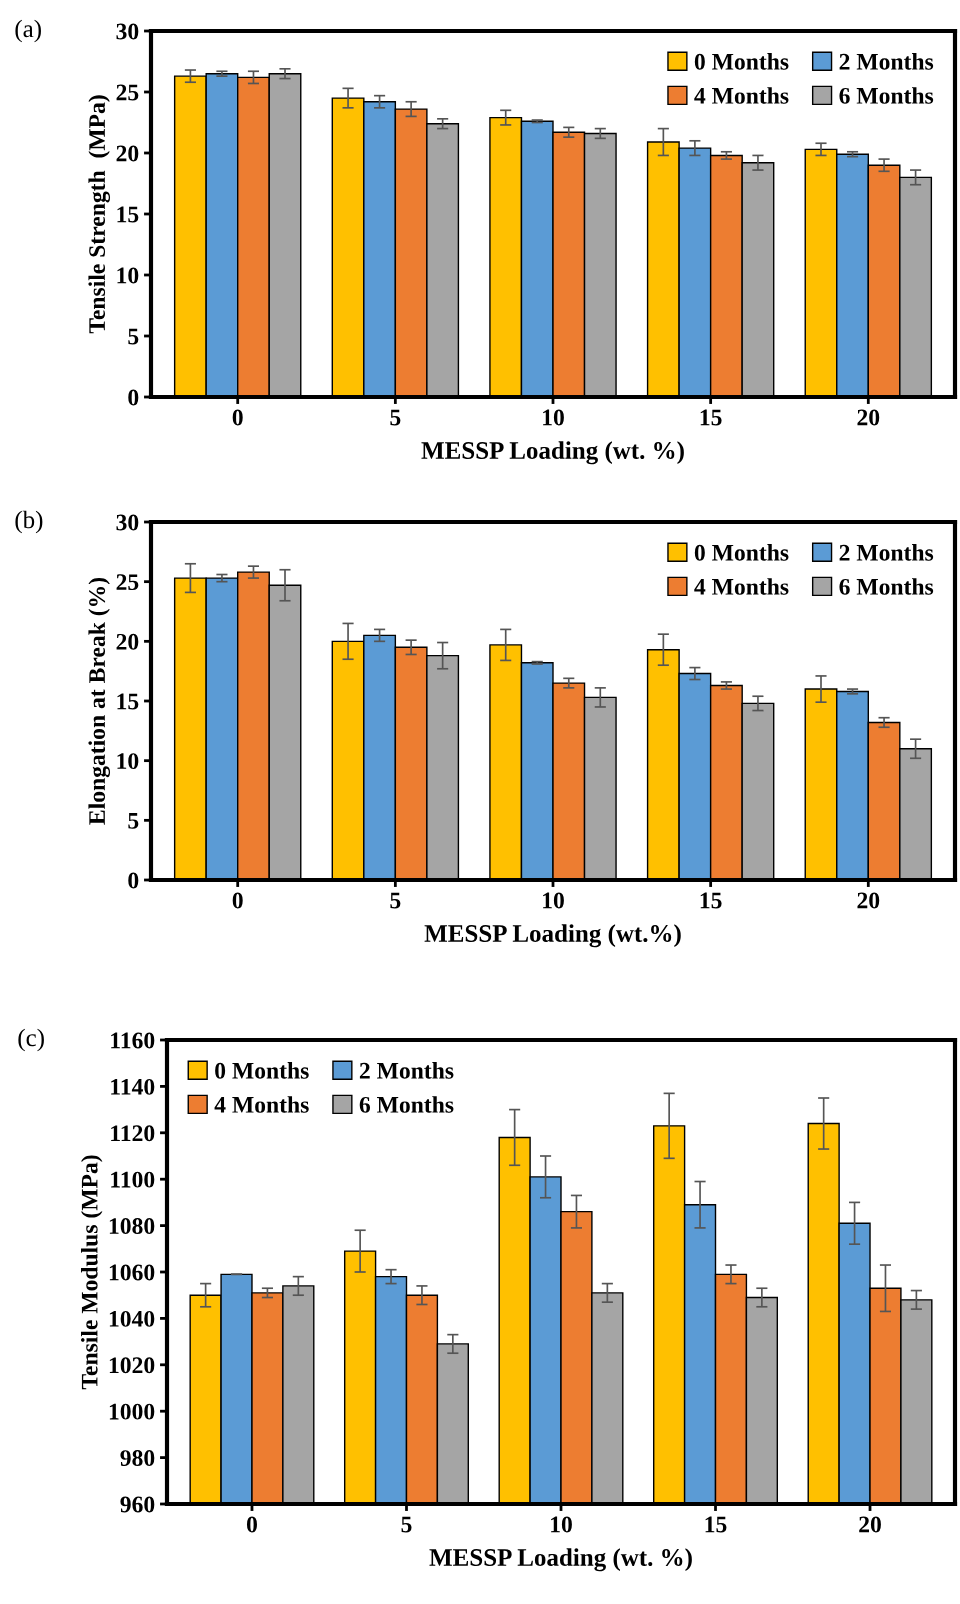 This screenshot has height=1604, width=960. Describe the element at coordinates (133, 1179) in the screenshot. I see `y-tick-label: 1100` at that location.